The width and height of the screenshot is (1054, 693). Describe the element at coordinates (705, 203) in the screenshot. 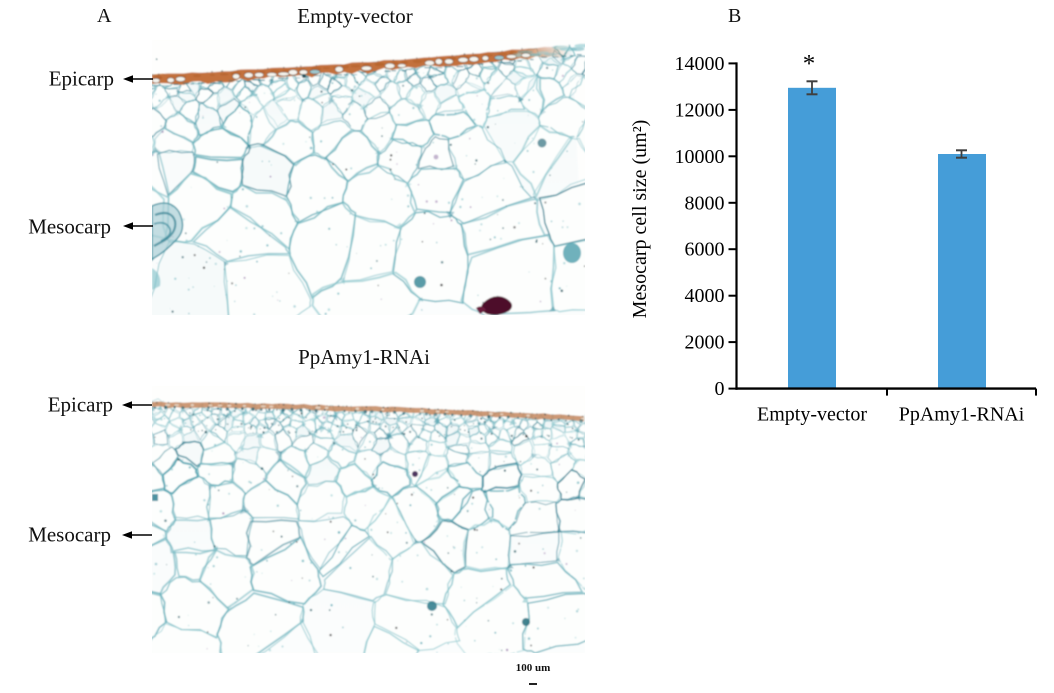

I see `svg-text: 8000` at that location.